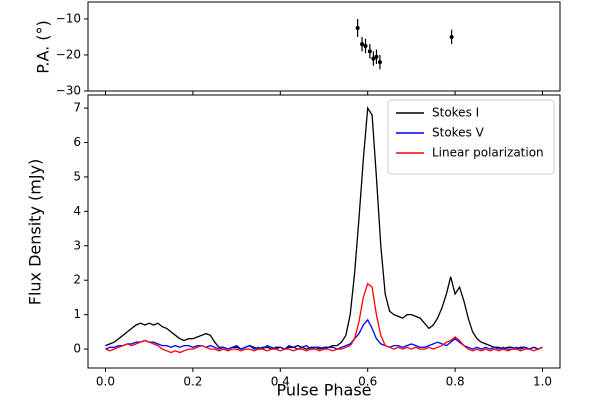 This screenshot has height=400, width=600. What do you see at coordinates (455, 382) in the screenshot?
I see `x-tick-label: 0.8` at bounding box center [455, 382].